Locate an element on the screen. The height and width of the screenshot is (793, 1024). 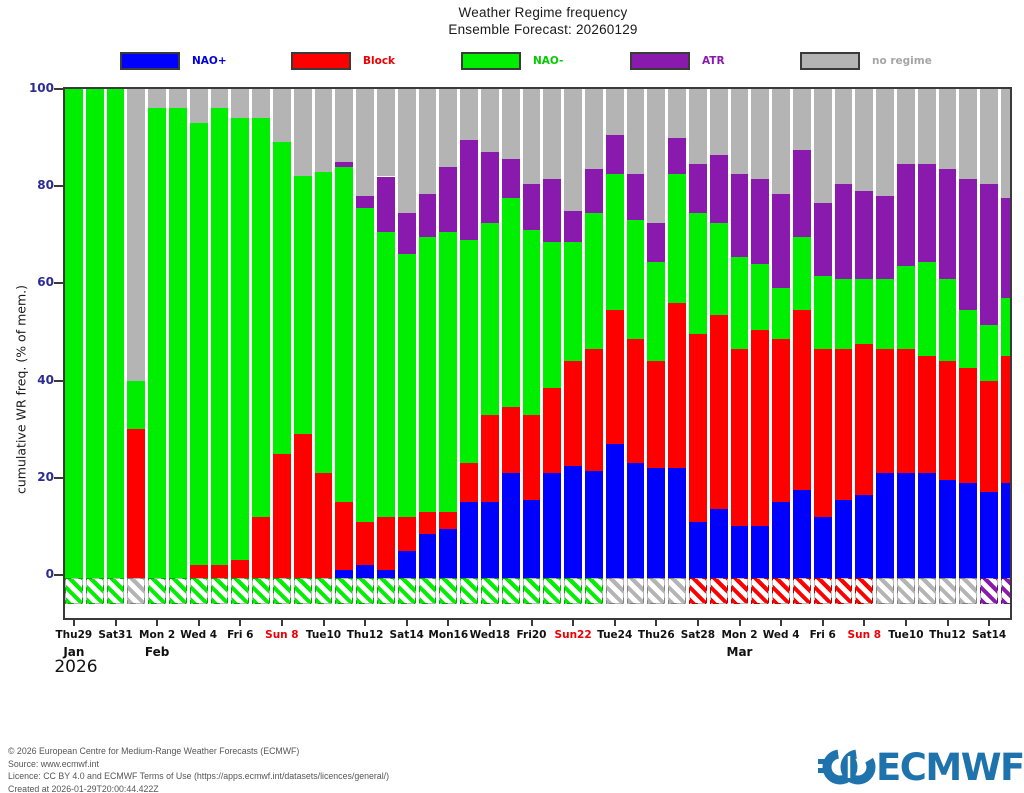
x-tick-label: Wed18 is located at coordinates (490, 635).